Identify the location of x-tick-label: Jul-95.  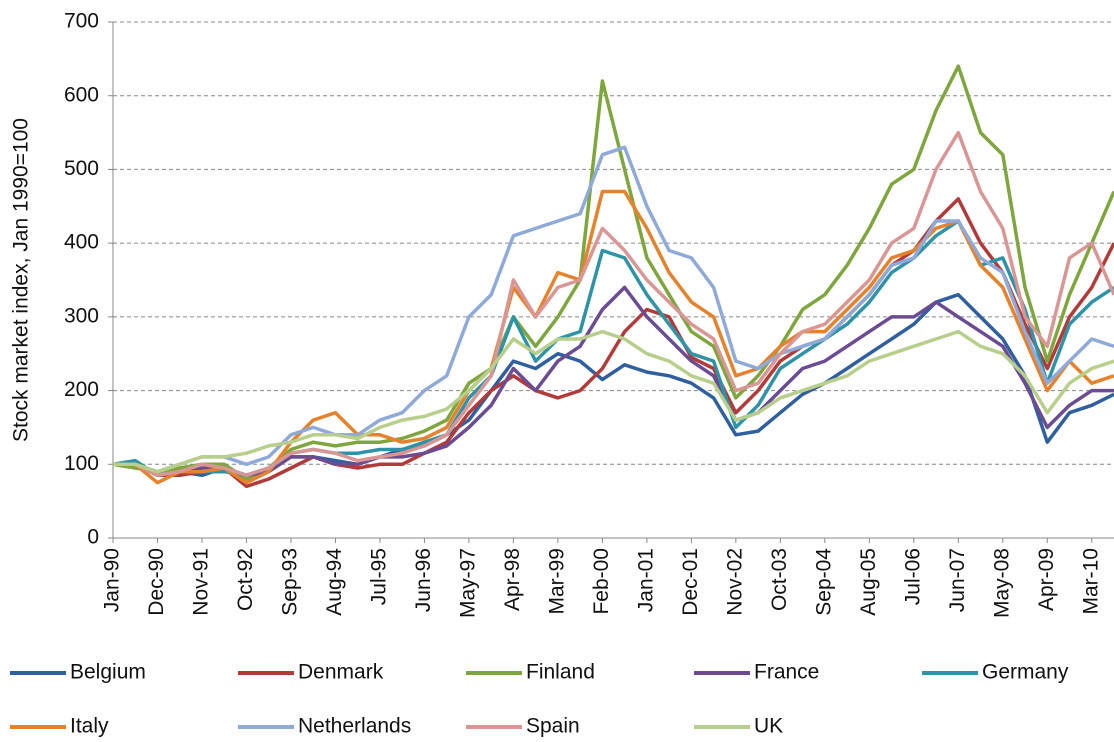
(378, 576).